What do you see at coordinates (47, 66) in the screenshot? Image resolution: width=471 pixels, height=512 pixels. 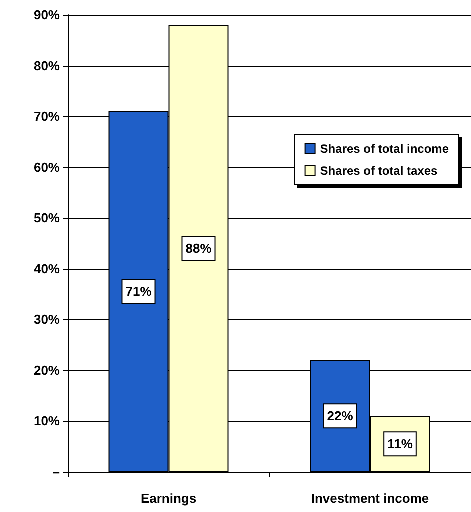 I see `y-tick-label: 80%` at bounding box center [47, 66].